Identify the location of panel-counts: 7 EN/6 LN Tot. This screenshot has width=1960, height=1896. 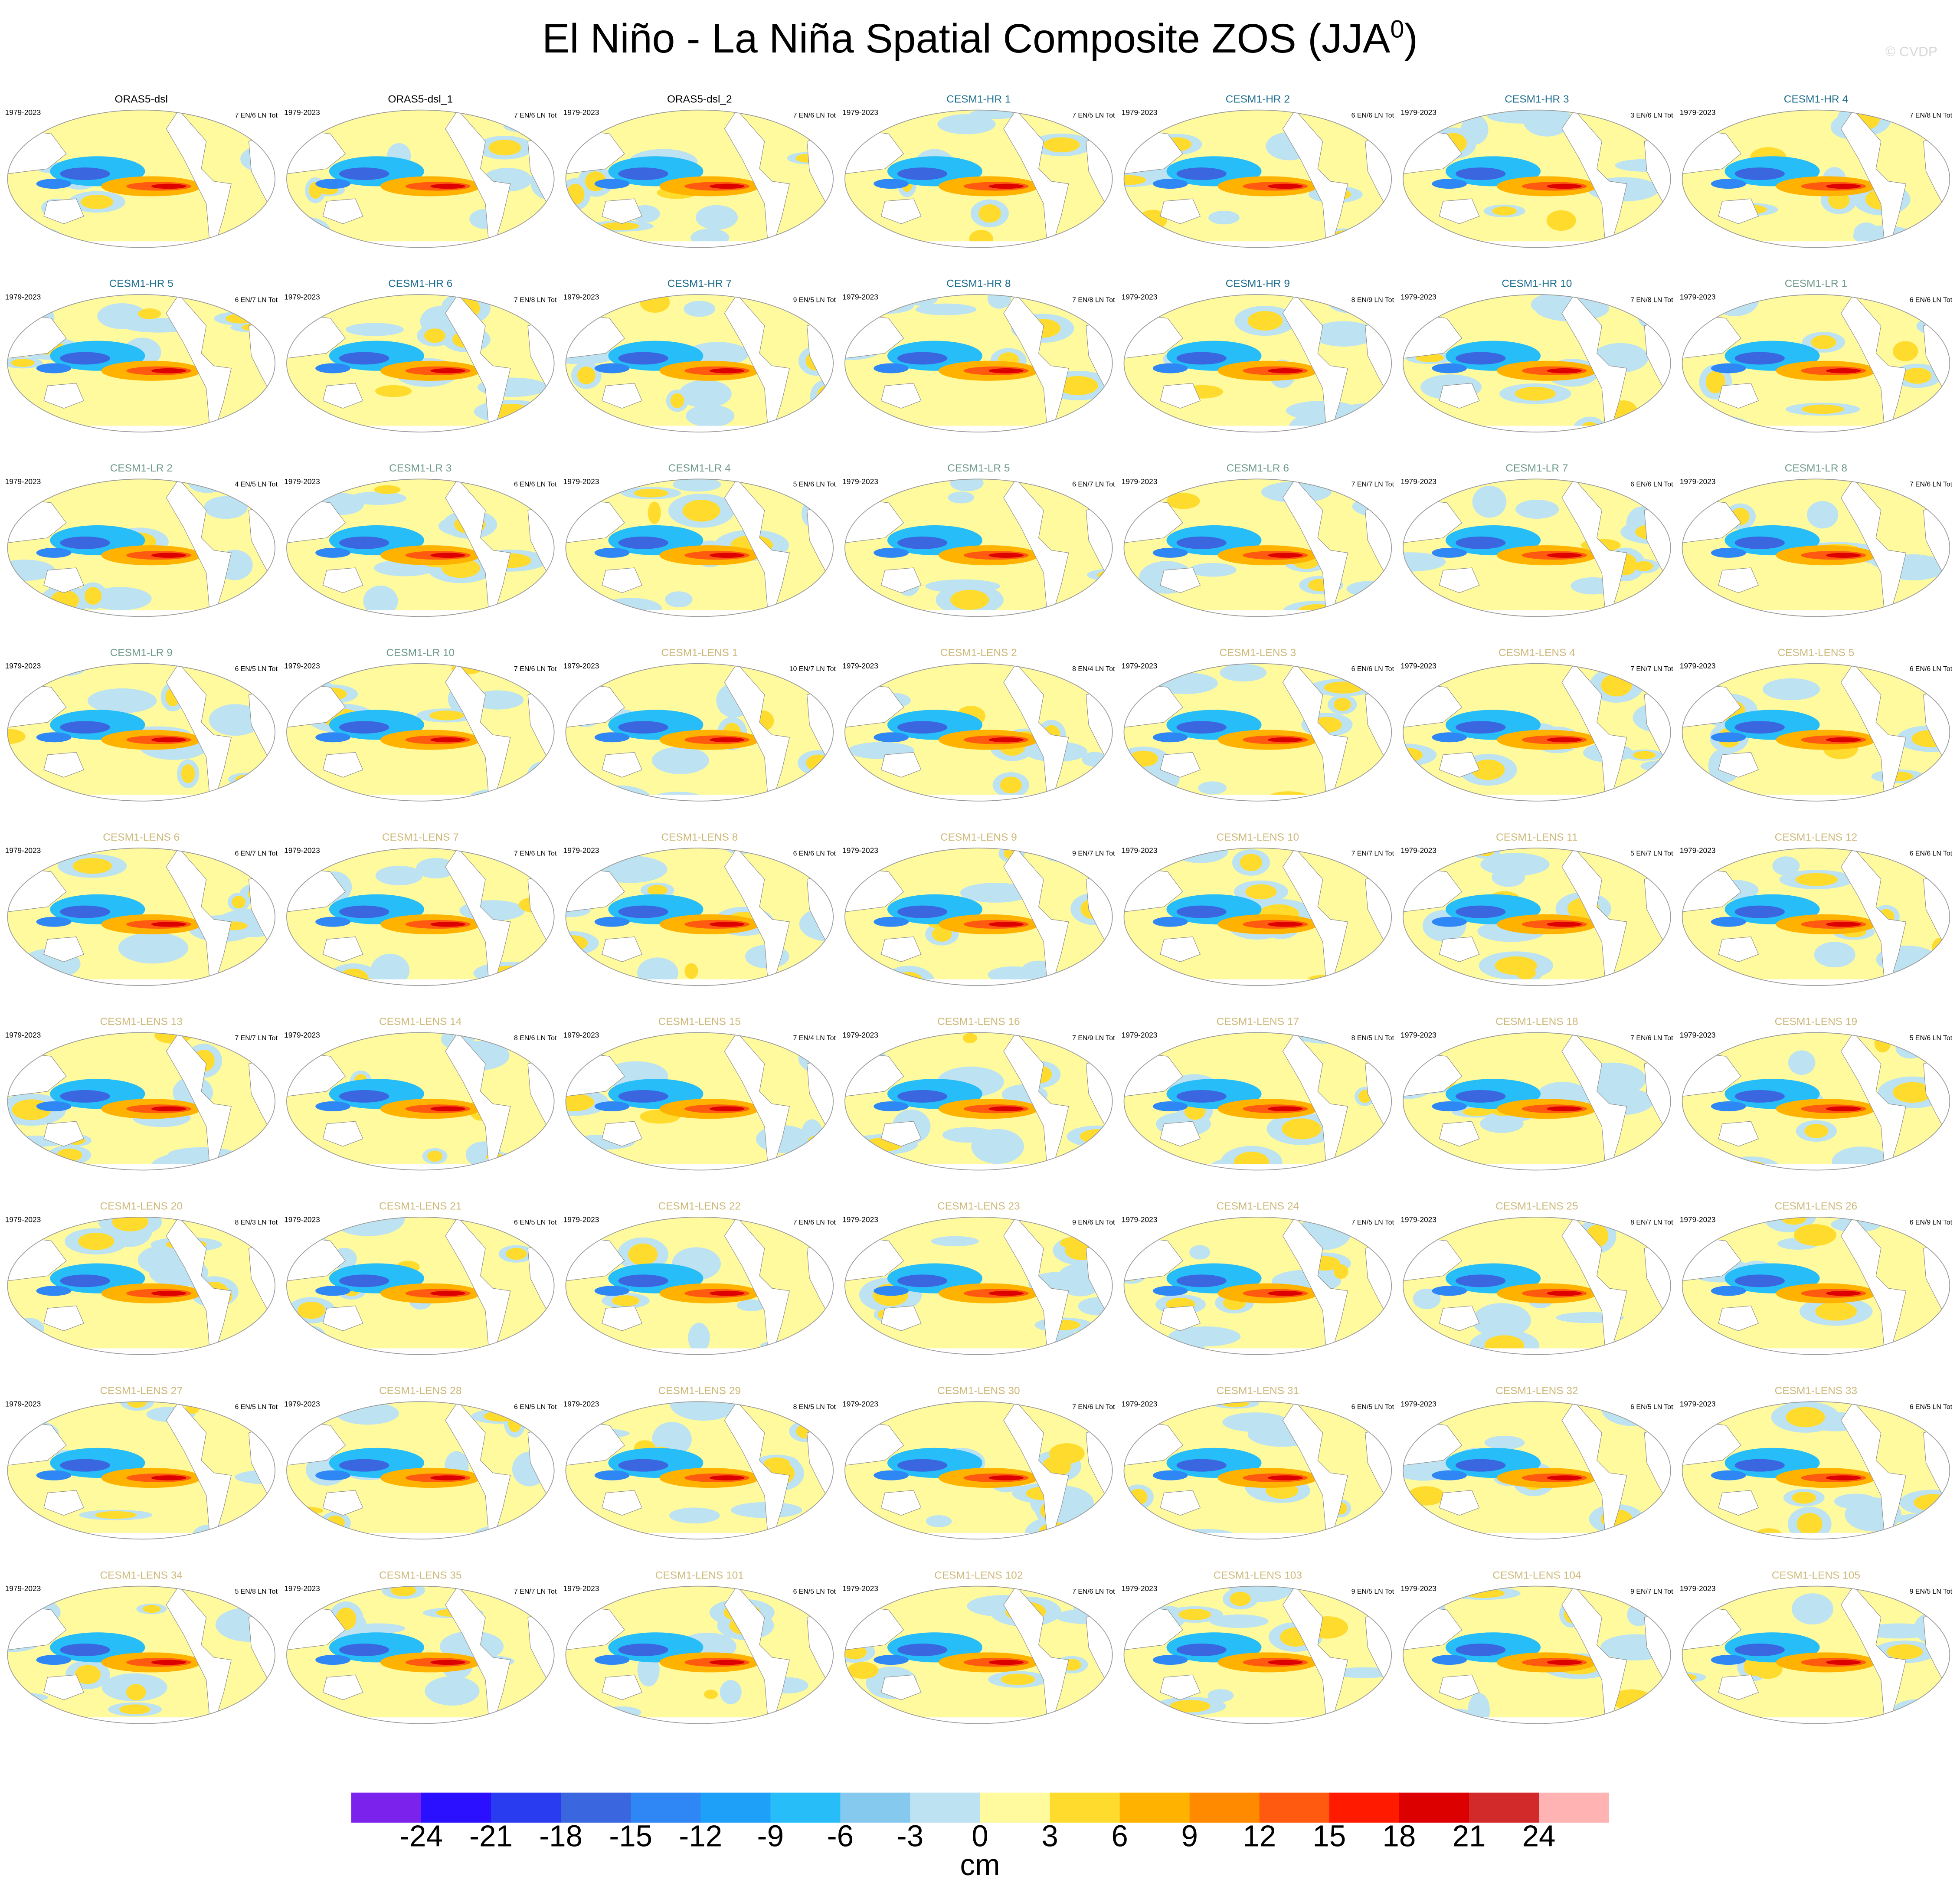
(815, 1222).